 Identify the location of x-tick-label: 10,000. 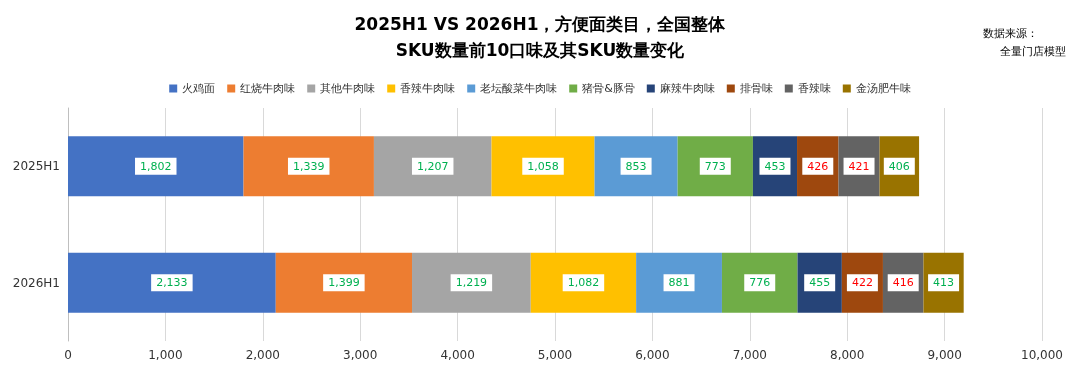
(1042, 355).